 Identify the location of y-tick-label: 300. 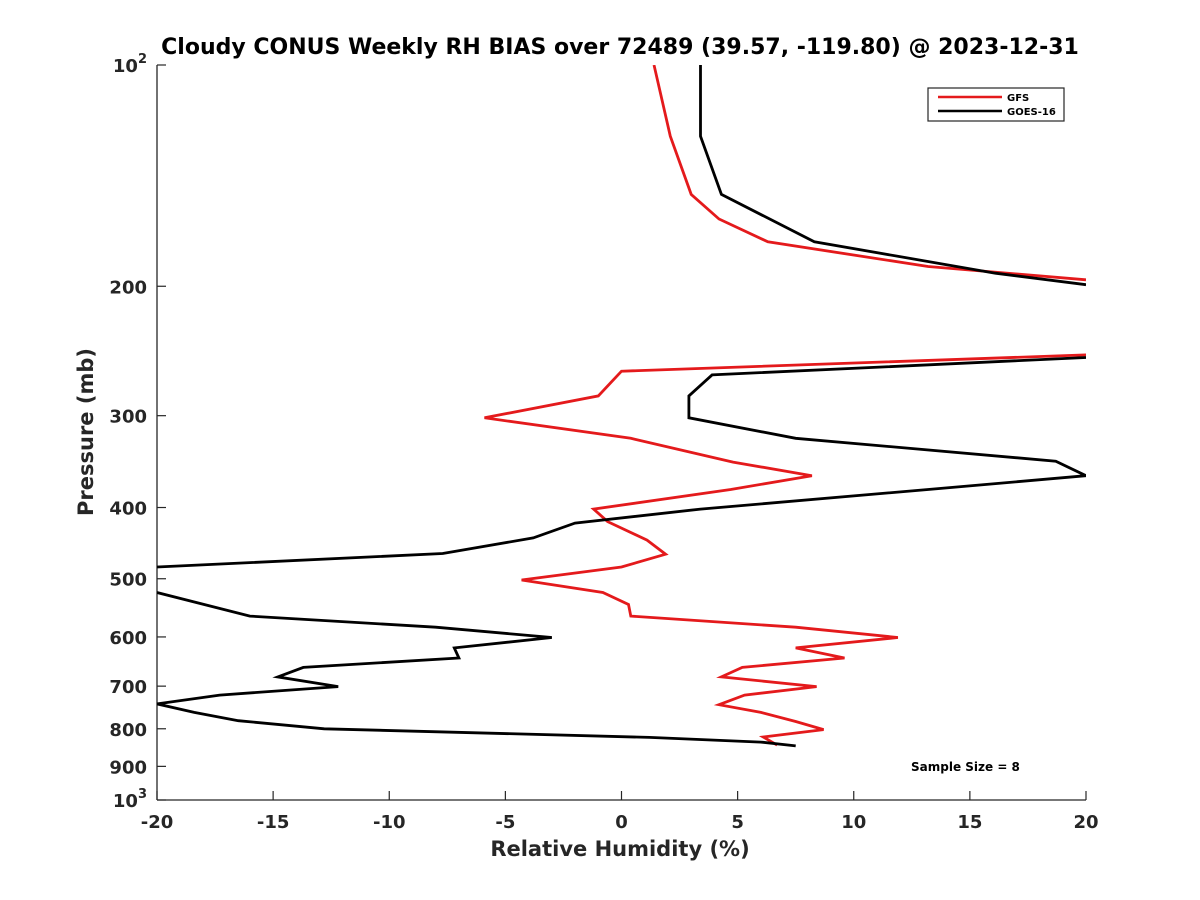
(128, 417).